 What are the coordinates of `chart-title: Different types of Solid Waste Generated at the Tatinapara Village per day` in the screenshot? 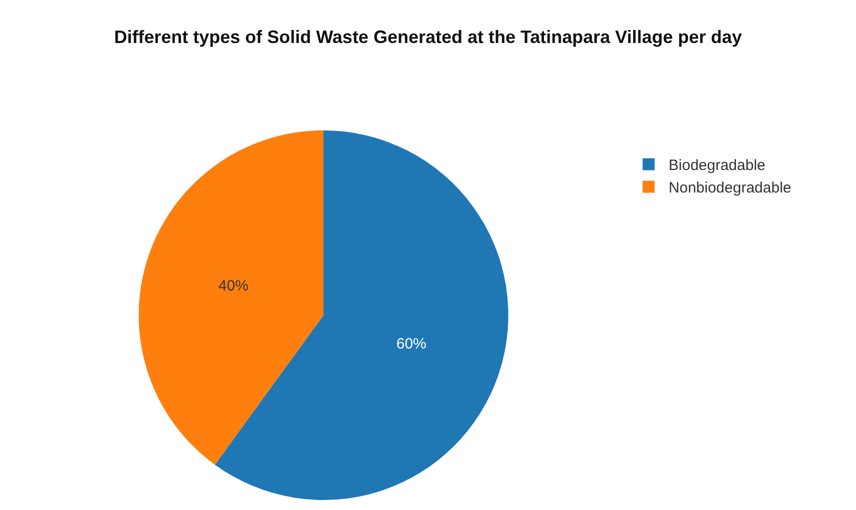 It's located at (428, 37).